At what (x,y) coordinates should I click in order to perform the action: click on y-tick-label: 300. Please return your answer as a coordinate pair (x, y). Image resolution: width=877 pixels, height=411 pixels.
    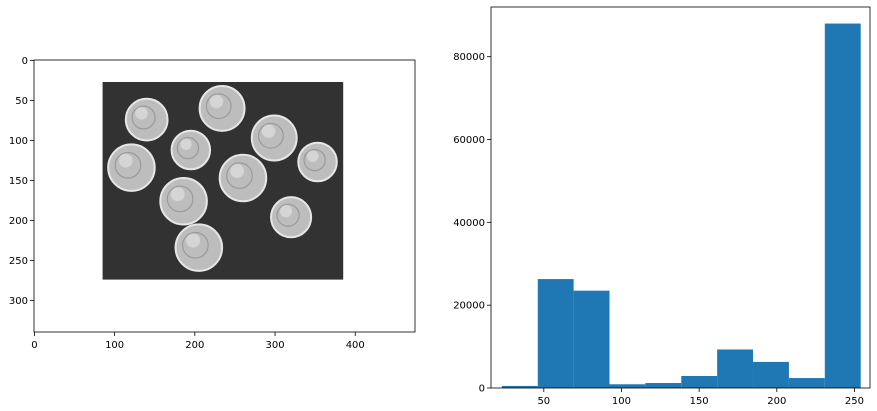
    Looking at the image, I should click on (18, 301).